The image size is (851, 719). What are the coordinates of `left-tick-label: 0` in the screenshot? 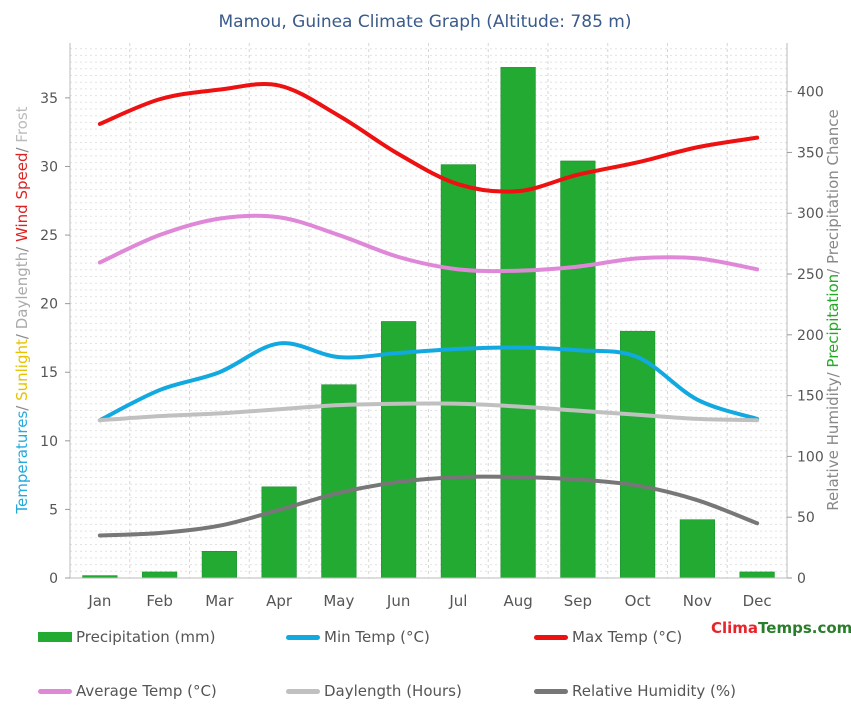 It's located at (53, 579).